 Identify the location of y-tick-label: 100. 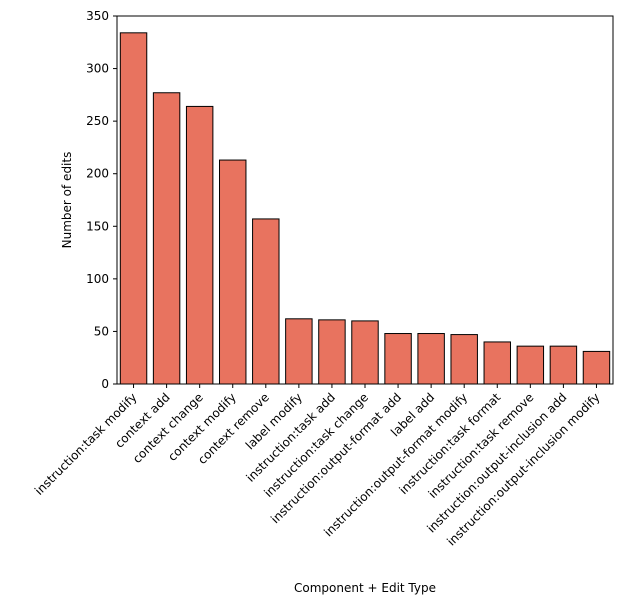
(97, 279).